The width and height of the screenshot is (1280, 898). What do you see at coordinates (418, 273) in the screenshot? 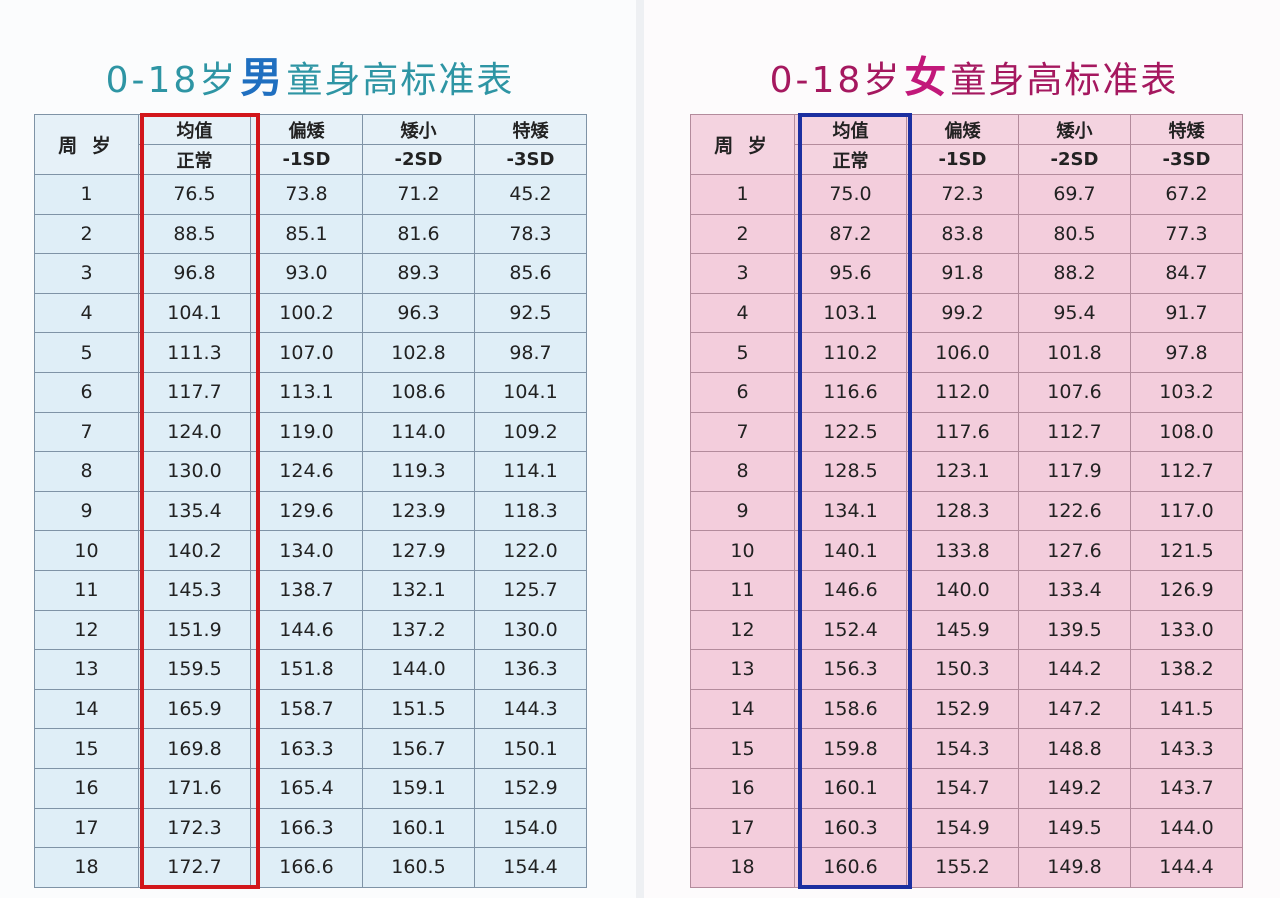
I see `boys-cell-minus-2sd: 89.3` at bounding box center [418, 273].